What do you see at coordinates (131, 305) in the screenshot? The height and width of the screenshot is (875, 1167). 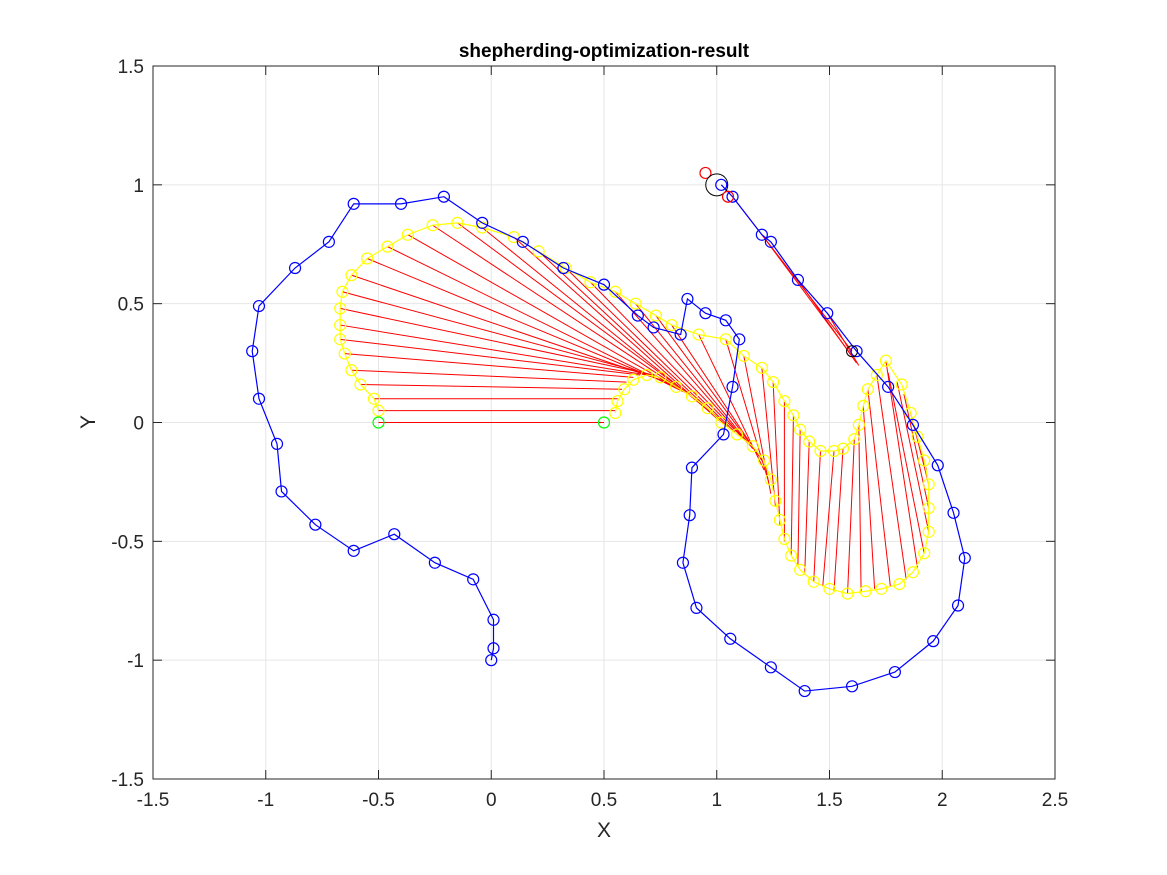 I see `y-tick-label: 0.5` at bounding box center [131, 305].